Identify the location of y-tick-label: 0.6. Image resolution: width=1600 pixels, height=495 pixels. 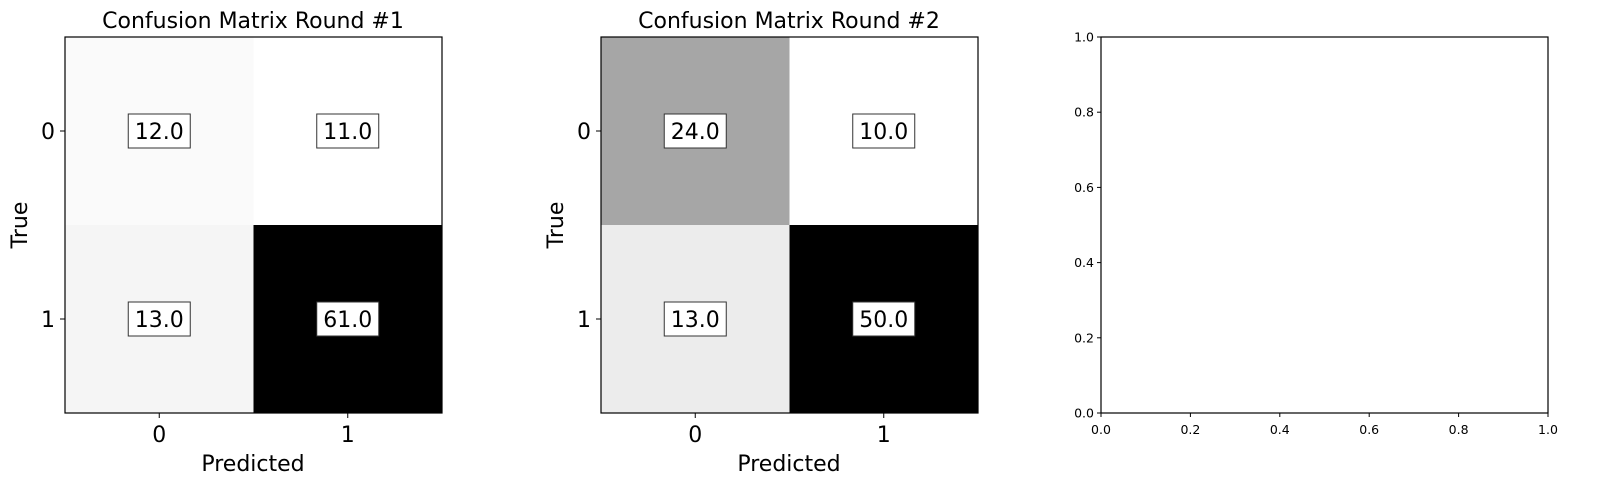
(1084, 187).